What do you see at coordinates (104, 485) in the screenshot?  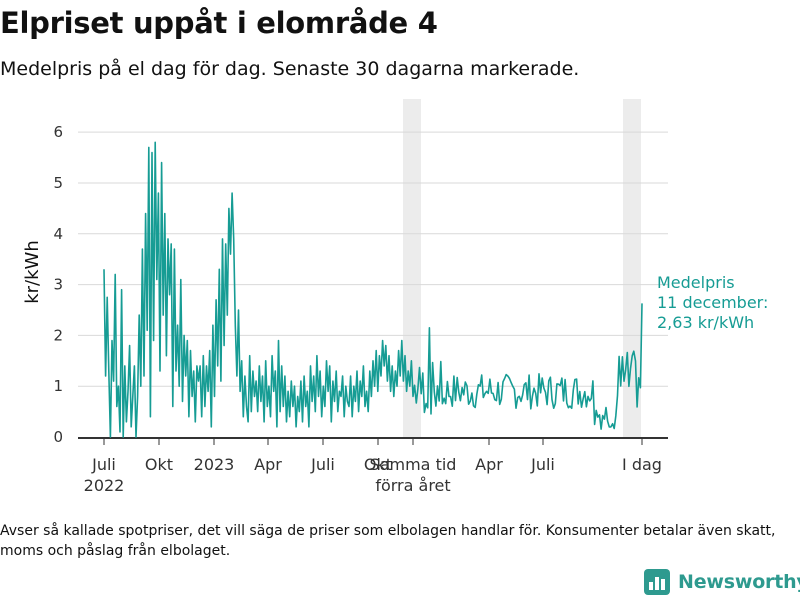 I see `x-tick-label: 2022` at bounding box center [104, 485].